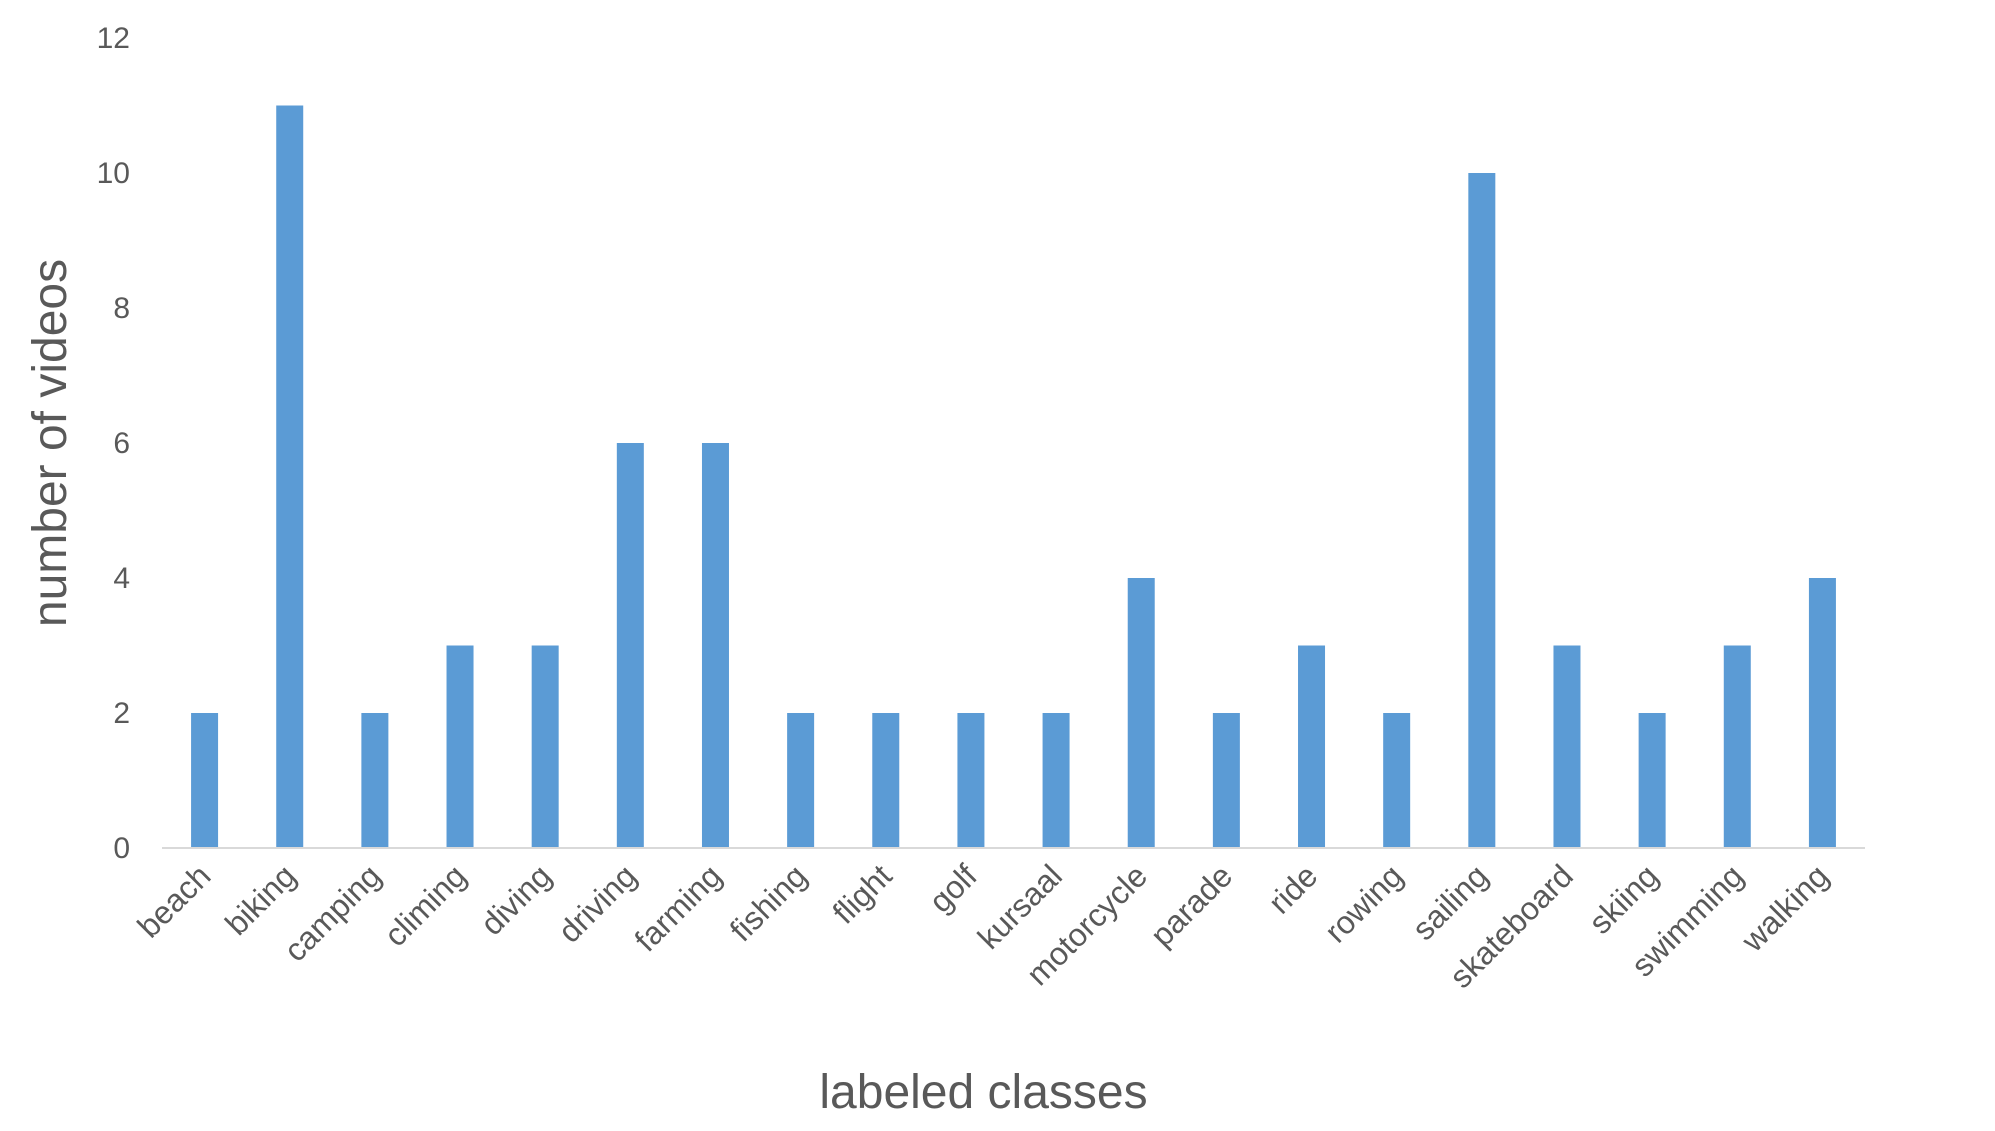 The width and height of the screenshot is (1995, 1131). I want to click on bar-parade, so click(1226, 780).